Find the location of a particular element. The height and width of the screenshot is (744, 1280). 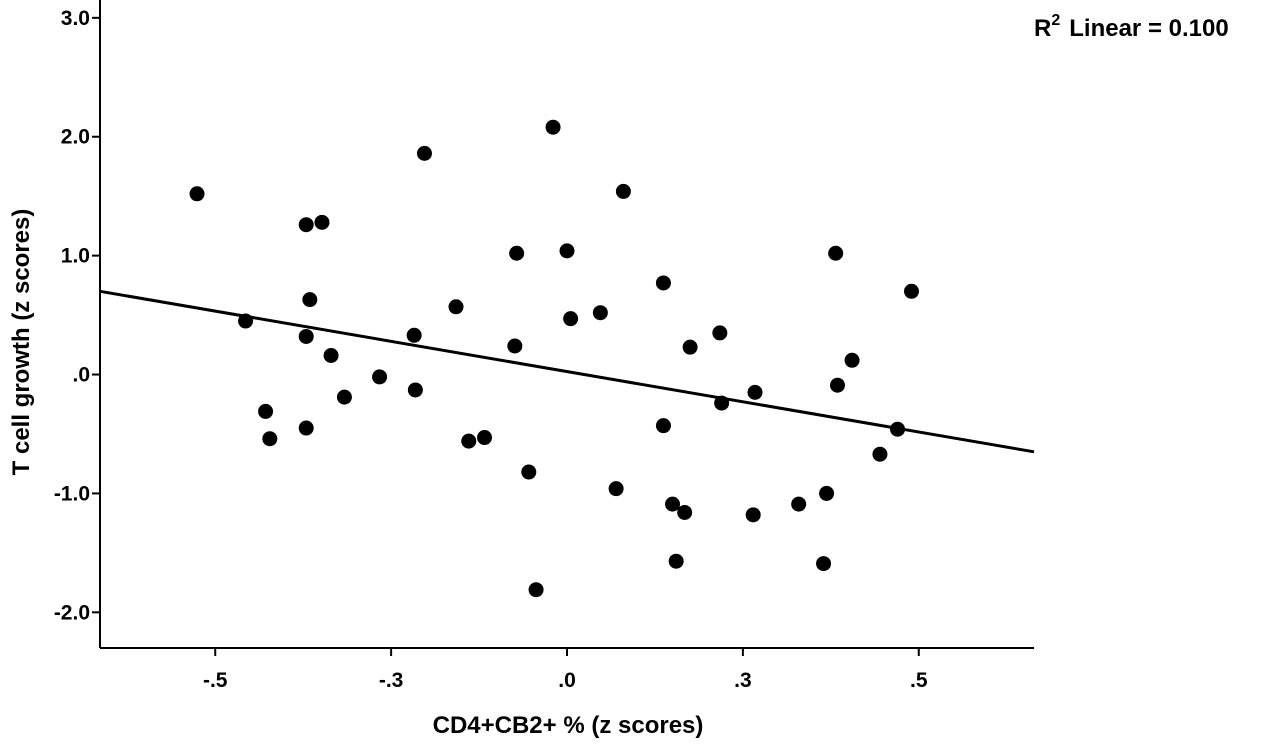

r-squared-superscript: 2 is located at coordinates (1055, 20).